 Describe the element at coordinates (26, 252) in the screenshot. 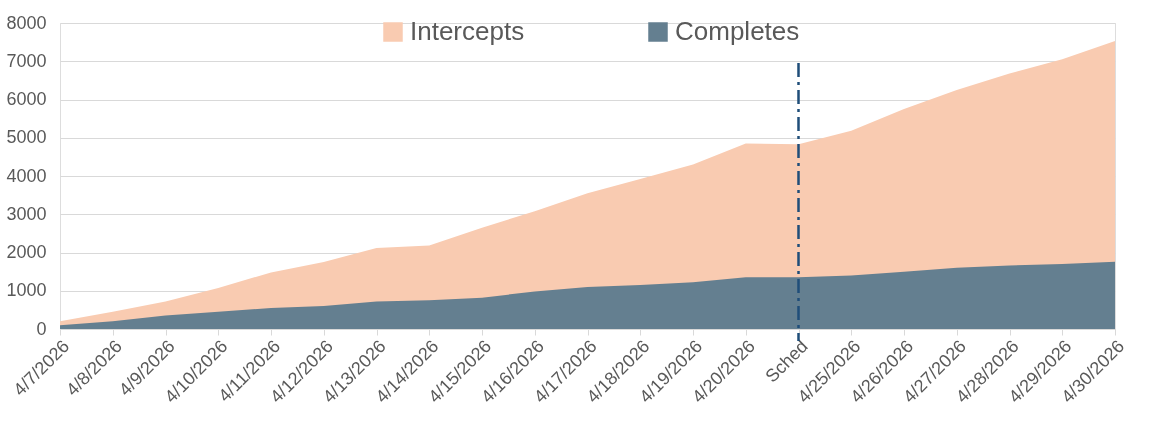

I see `y-tick-label: 2000` at that location.